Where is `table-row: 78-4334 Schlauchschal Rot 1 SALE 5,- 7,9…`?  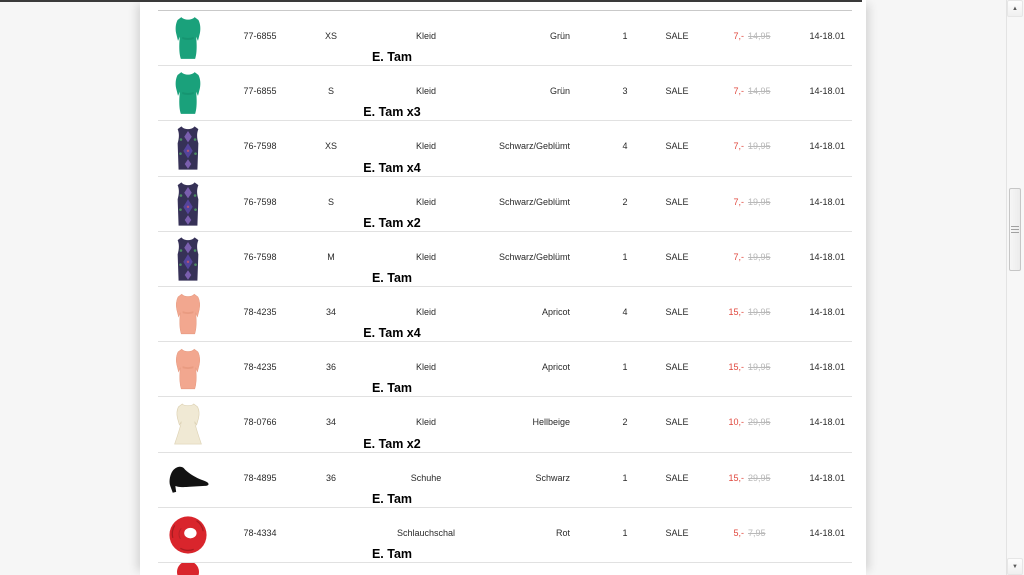 table-row: 78-4334 Schlauchschal Rot 1 SALE 5,- 7,9… is located at coordinates (505, 535).